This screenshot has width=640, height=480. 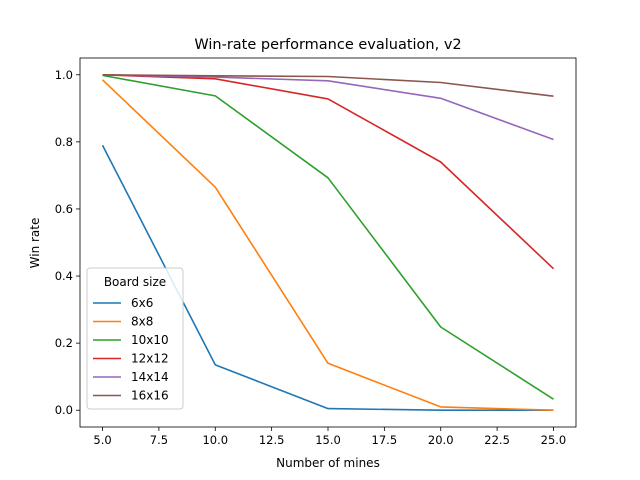 I want to click on y-tick-label: 0.2, so click(x=64, y=343).